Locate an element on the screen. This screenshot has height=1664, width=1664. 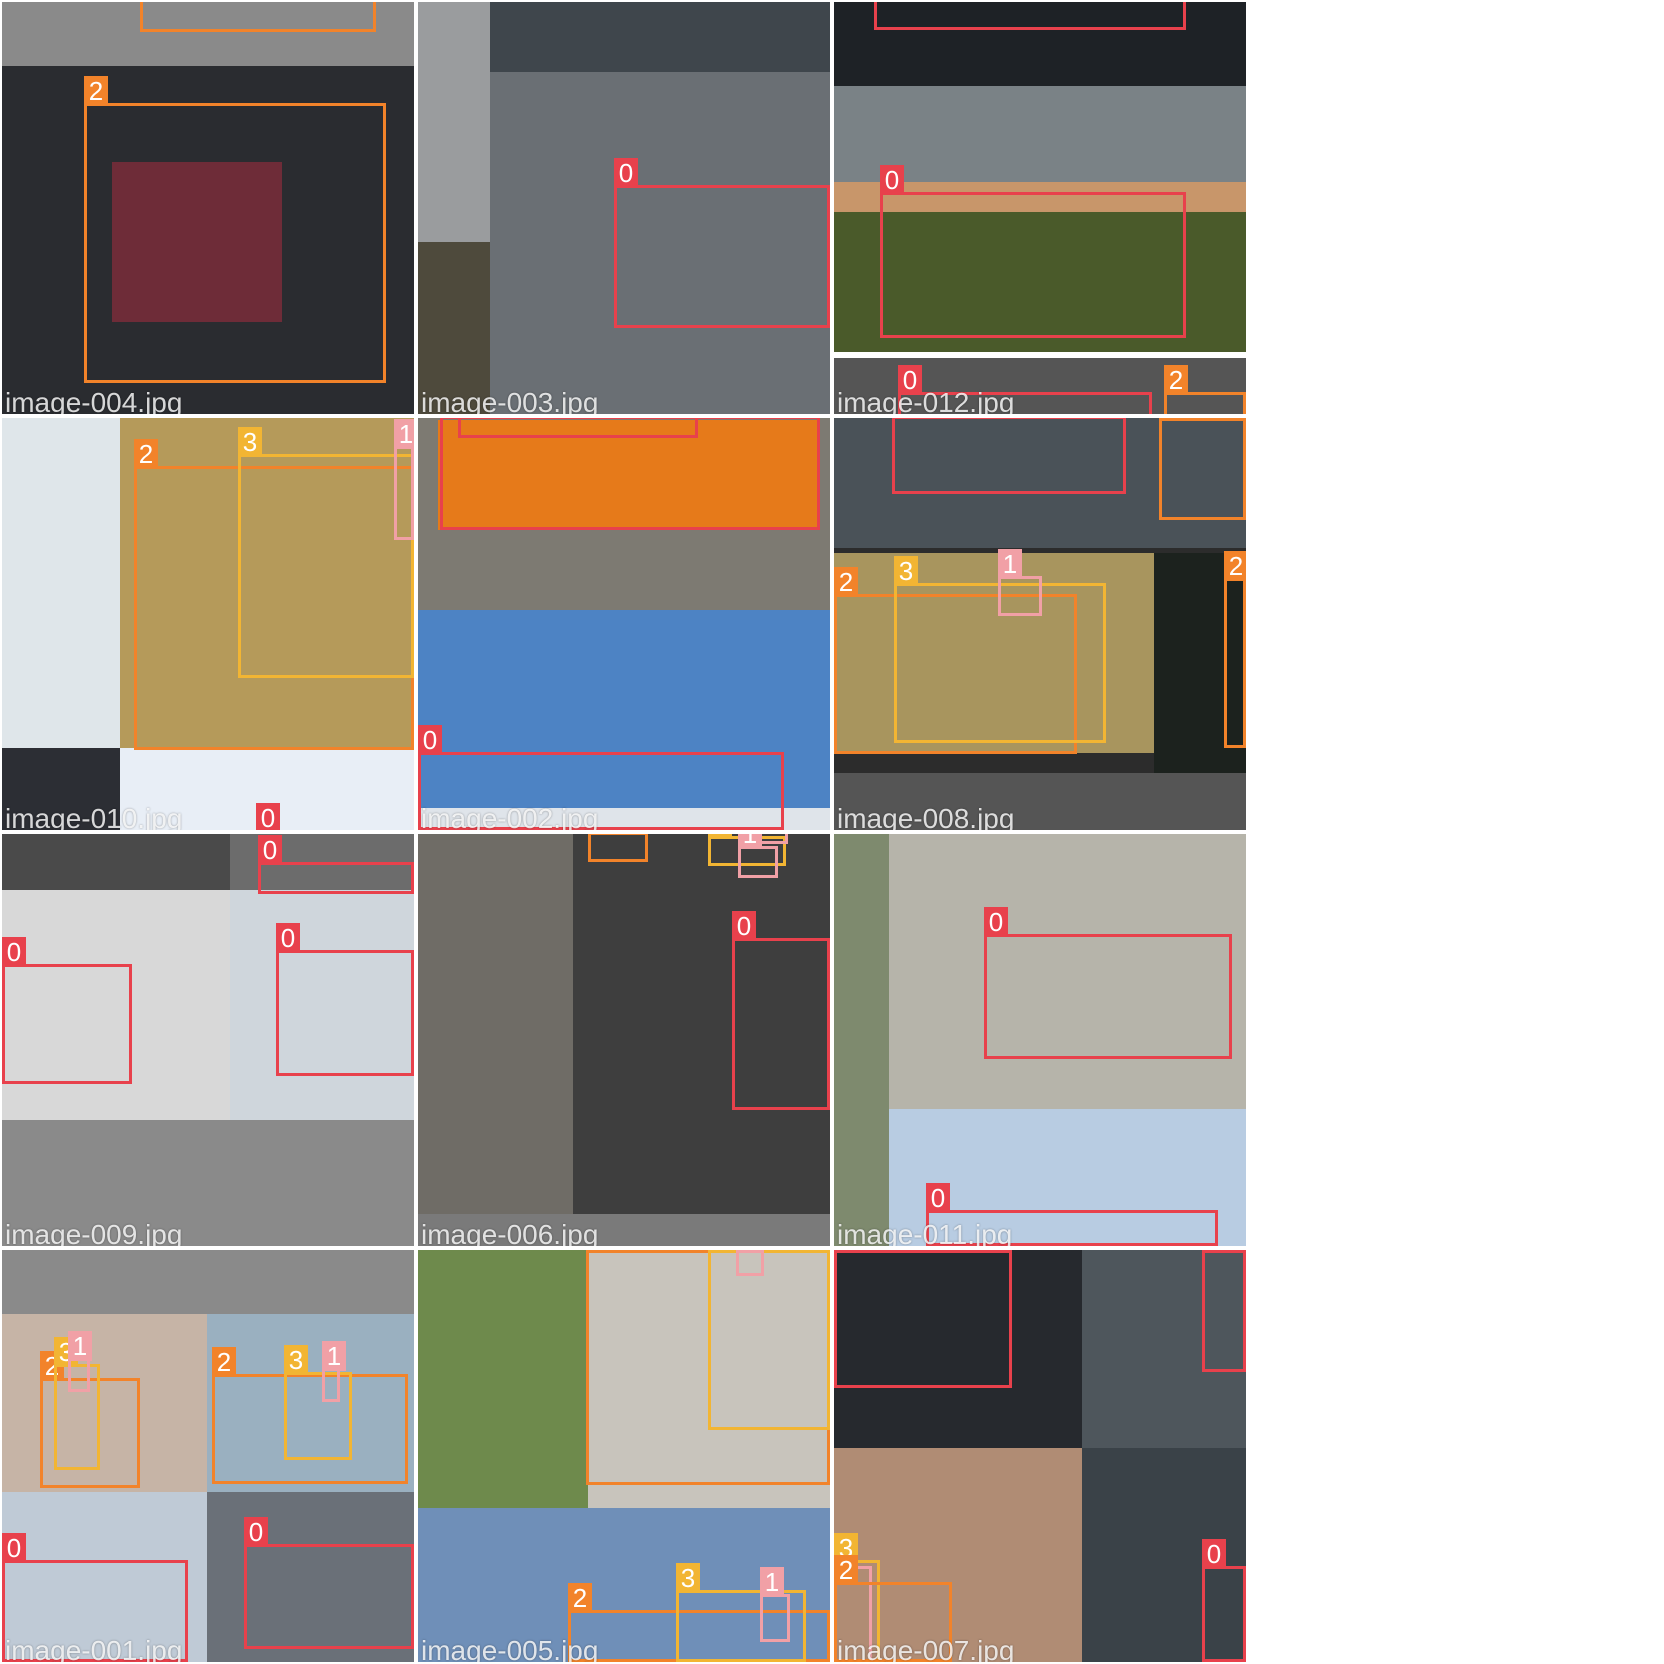
image-filename: image-012.jpg is located at coordinates (926, 400).